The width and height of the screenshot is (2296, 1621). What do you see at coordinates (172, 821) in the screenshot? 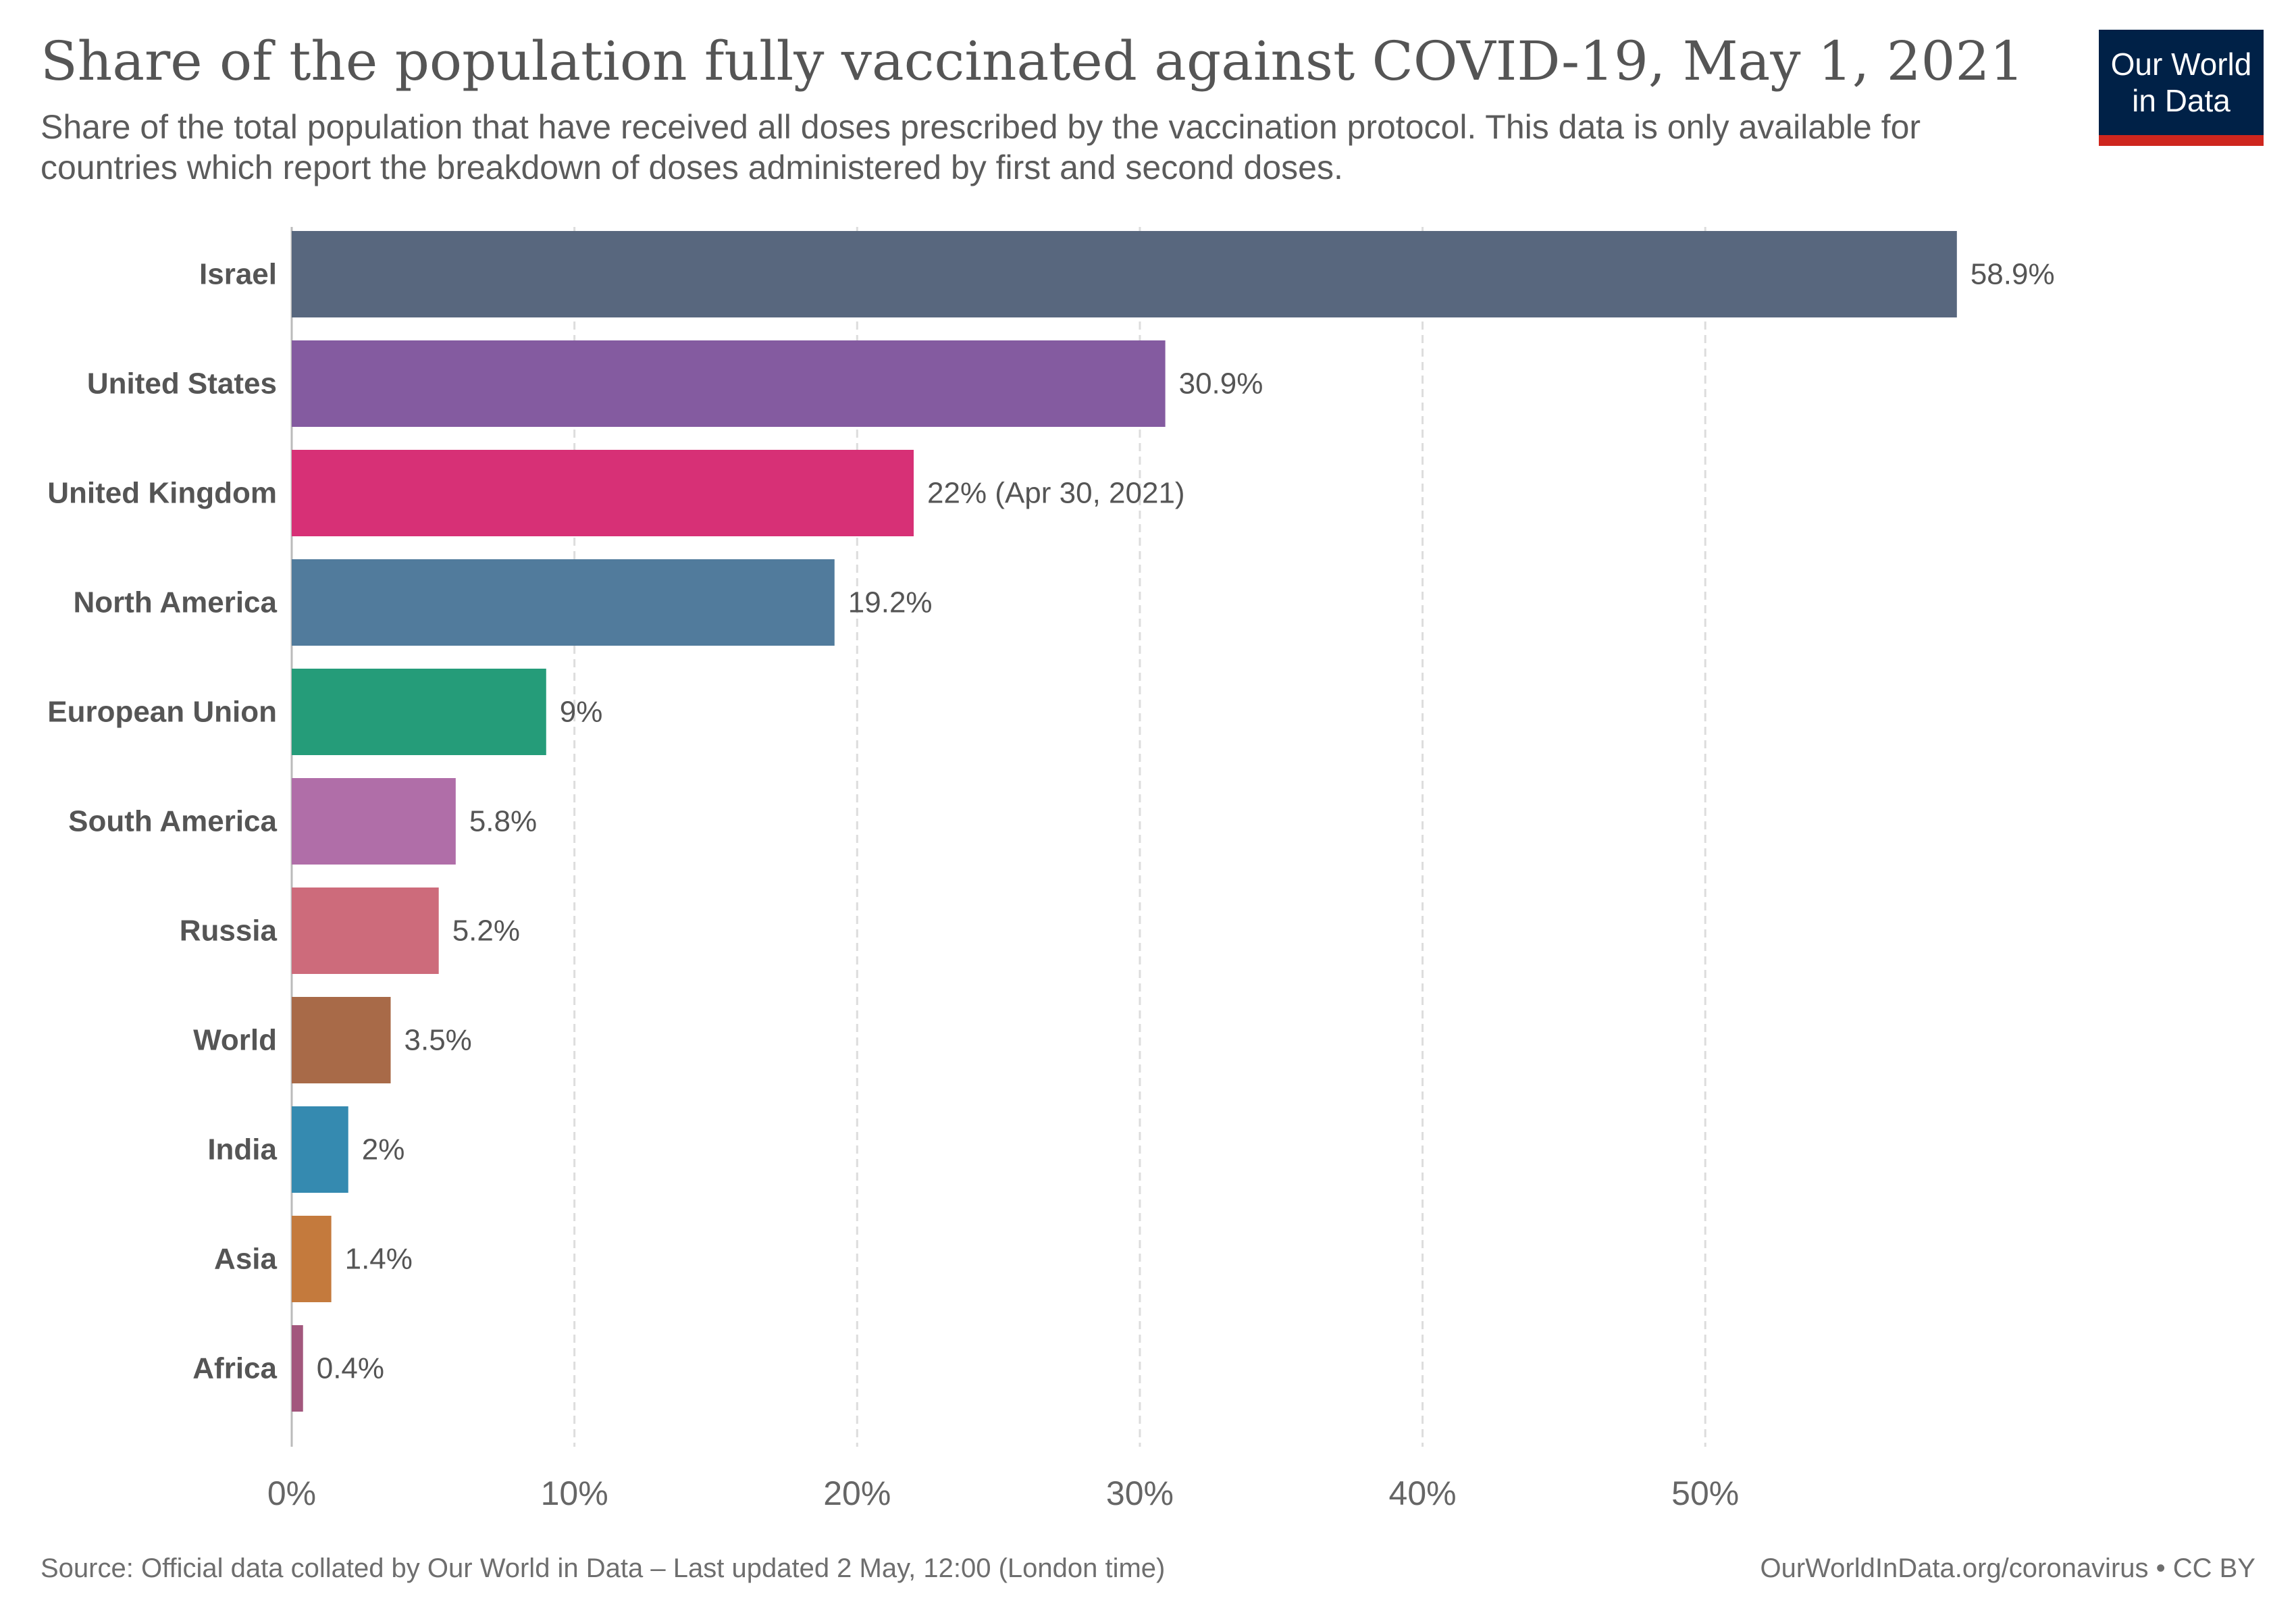
I see `category-label-south-america: South America` at bounding box center [172, 821].